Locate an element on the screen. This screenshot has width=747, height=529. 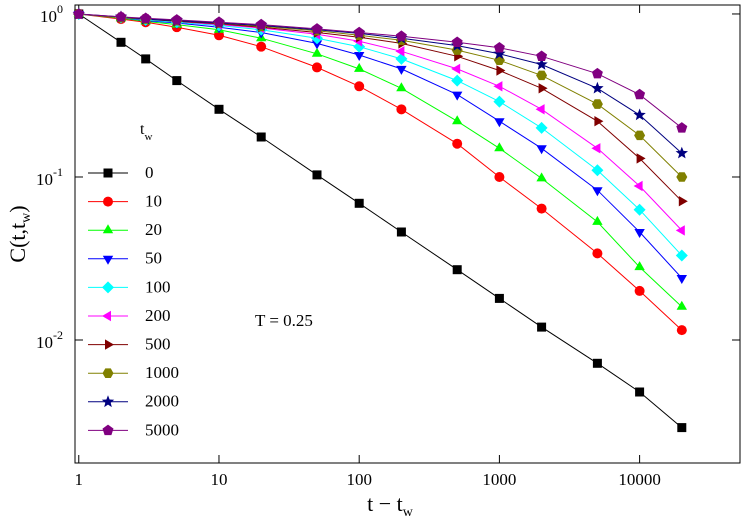
legend-title-sub: w is located at coordinates (148, 137).